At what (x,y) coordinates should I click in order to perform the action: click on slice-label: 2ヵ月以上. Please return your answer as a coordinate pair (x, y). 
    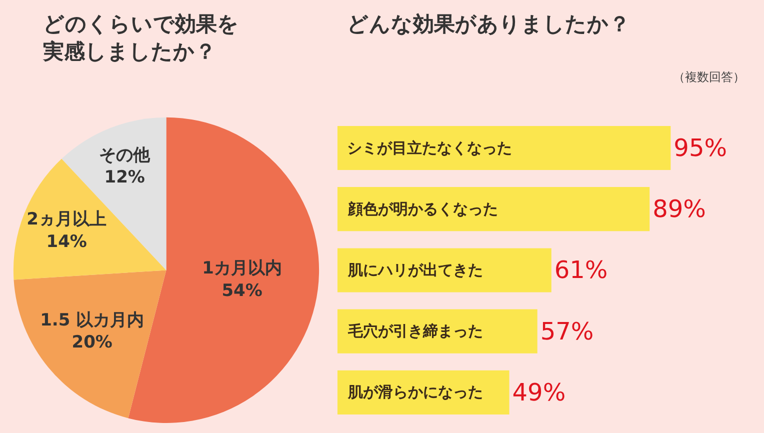
    Looking at the image, I should click on (66, 220).